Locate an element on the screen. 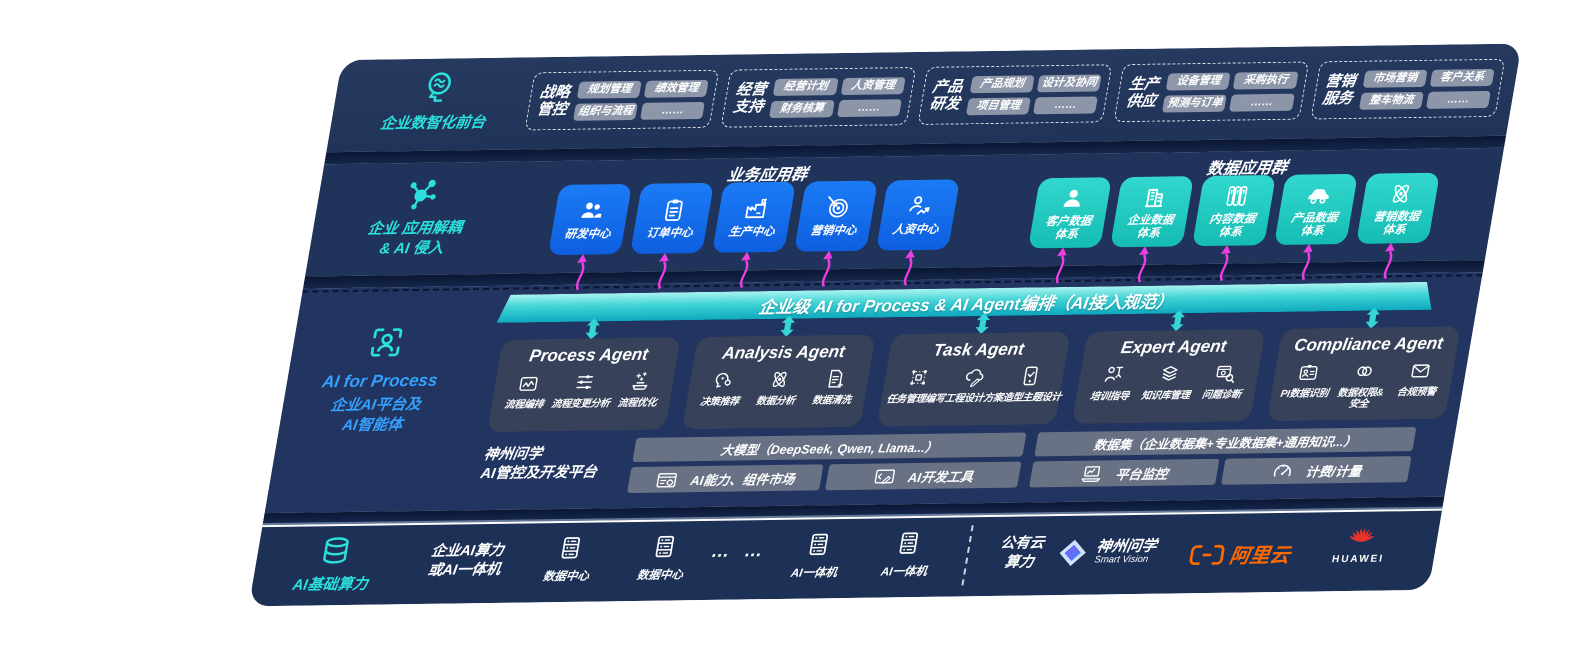  infra-node-1: 数据中心 is located at coordinates (569, 559).